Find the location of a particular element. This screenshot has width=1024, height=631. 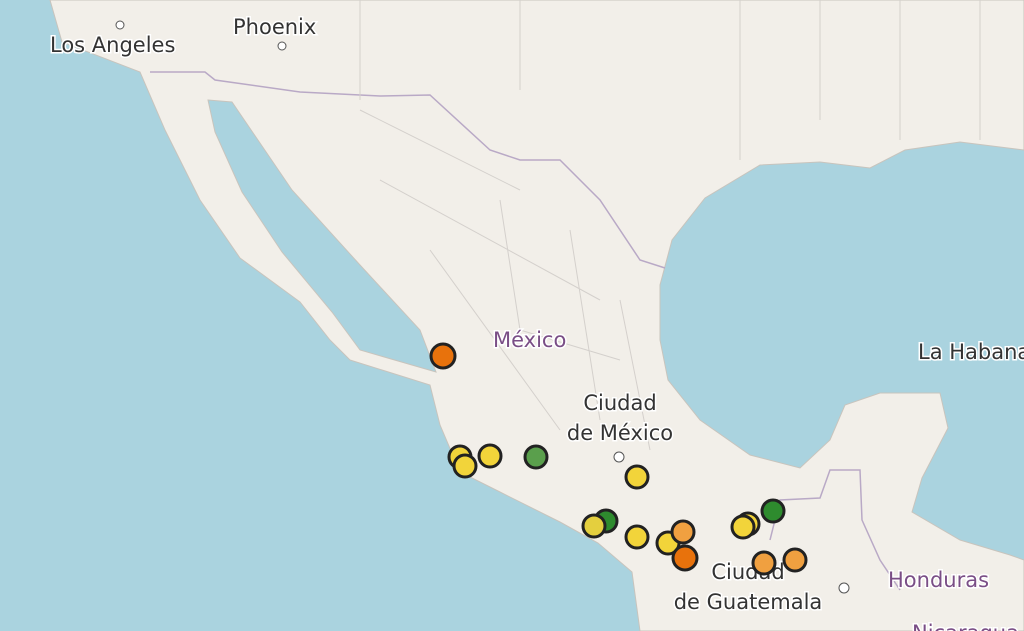

country-label: Nicaragua is located at coordinates (965, 626).